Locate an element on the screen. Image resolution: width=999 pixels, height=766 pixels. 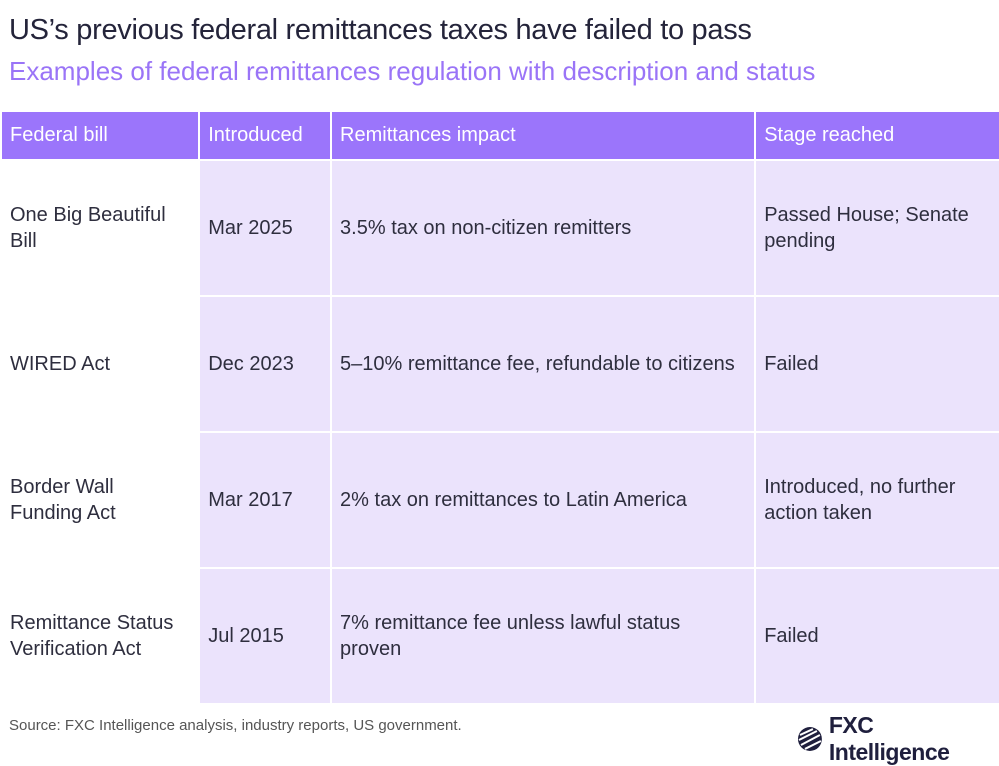
cell-bill: WIRED Act is located at coordinates (100, 364).